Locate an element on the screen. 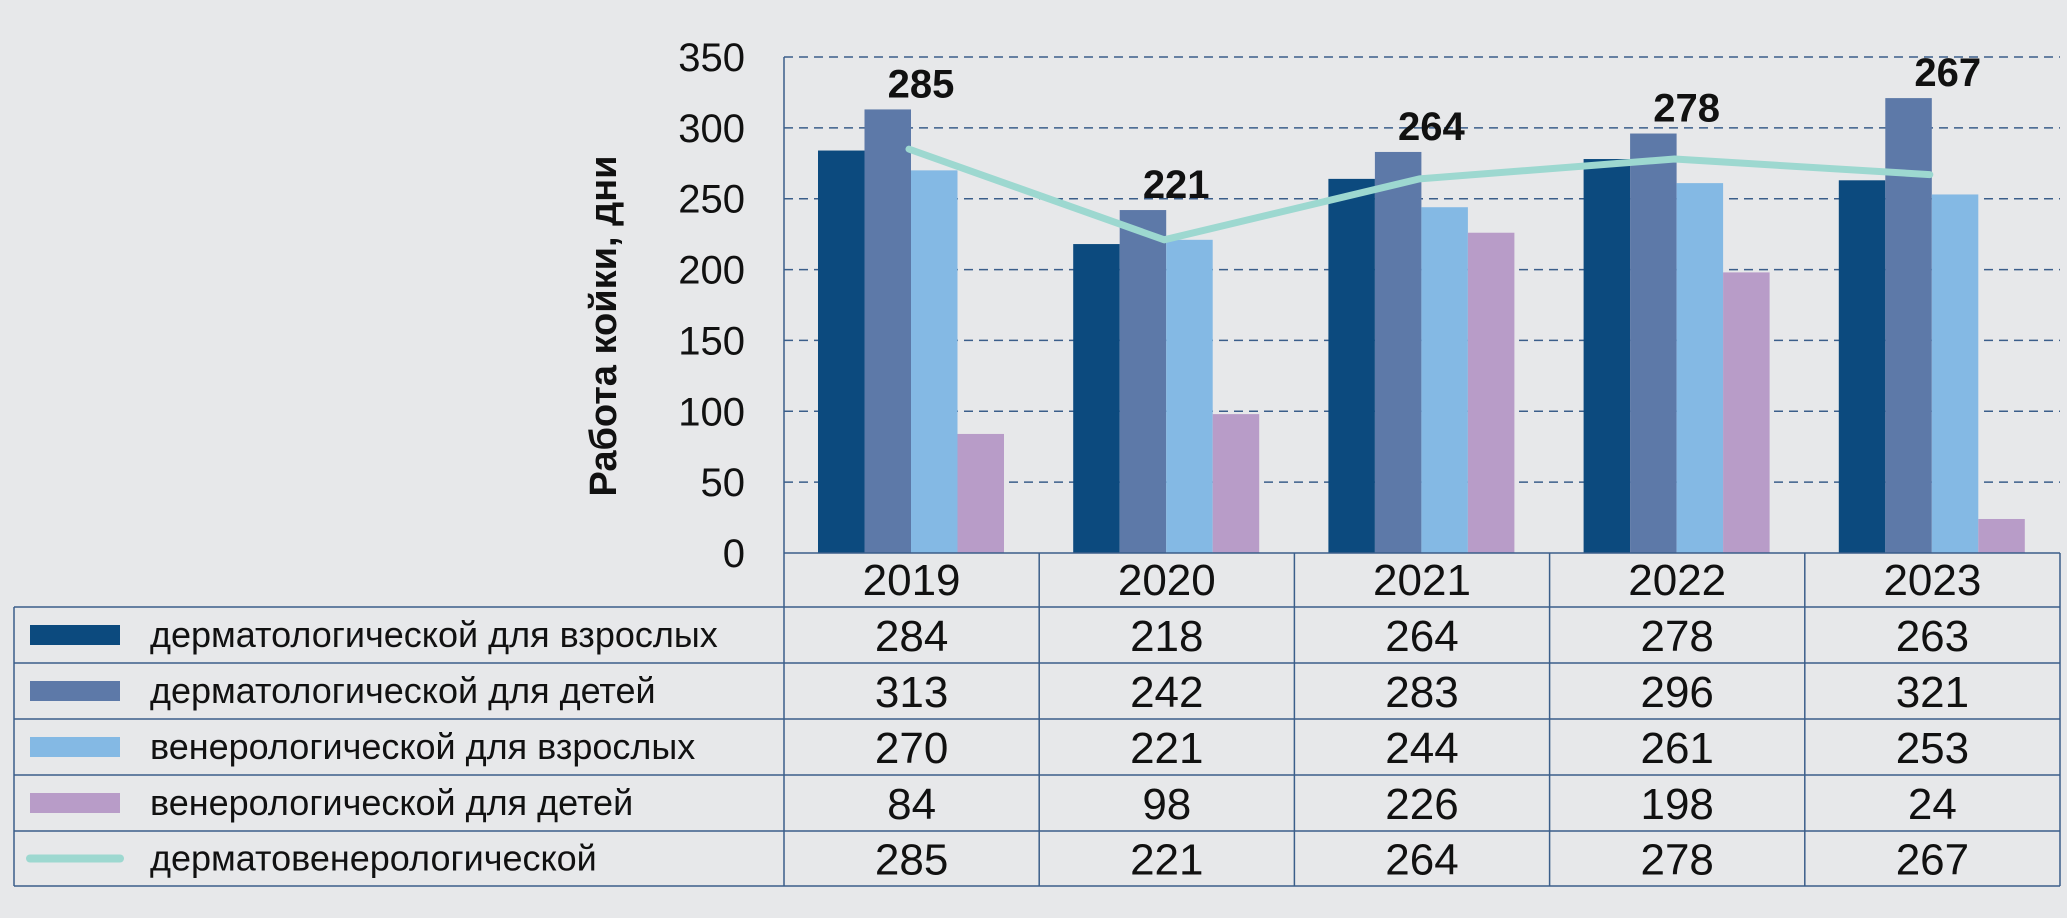 The height and width of the screenshot is (918, 2067). data-label: 264 is located at coordinates (1431, 127).